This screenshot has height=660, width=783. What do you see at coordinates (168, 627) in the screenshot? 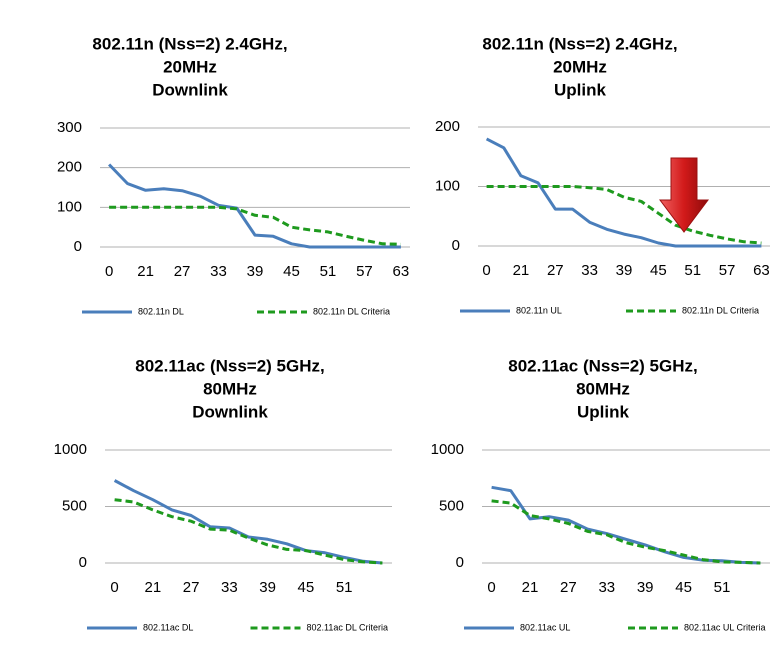
I see `legend-label: 802.11ac DL` at bounding box center [168, 627].